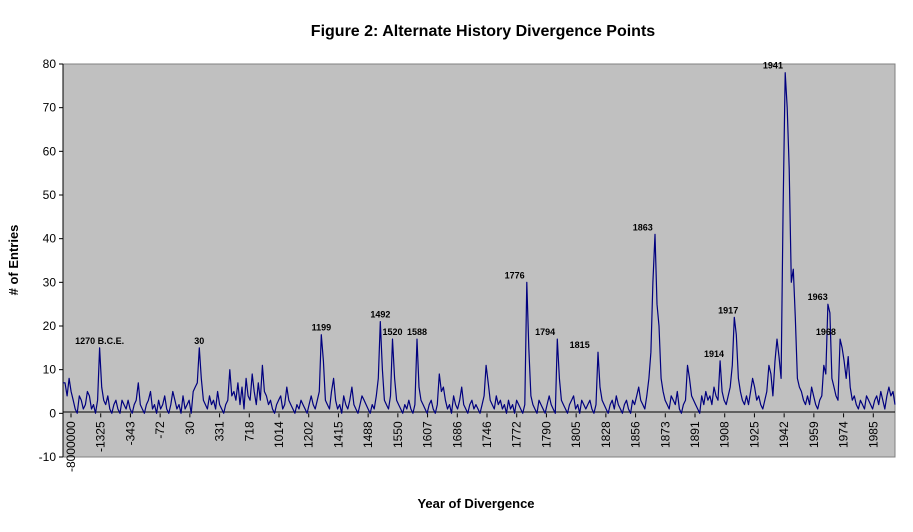 The image size is (913, 532). What do you see at coordinates (517, 434) in the screenshot?
I see `x-tick-label: 1772` at bounding box center [517, 434].